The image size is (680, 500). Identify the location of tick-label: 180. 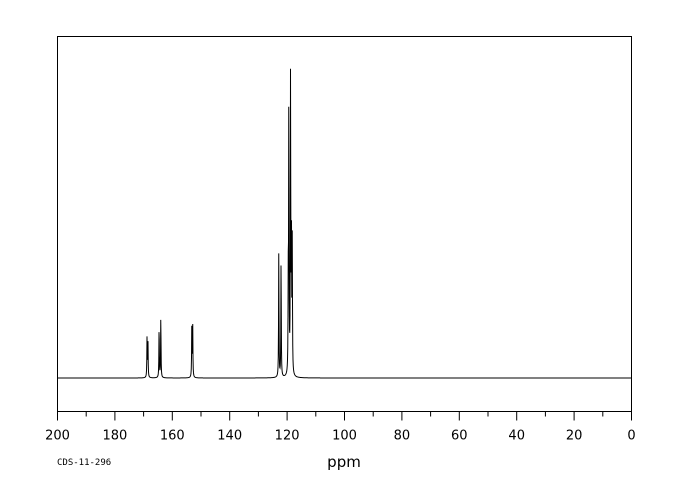
(114, 436).